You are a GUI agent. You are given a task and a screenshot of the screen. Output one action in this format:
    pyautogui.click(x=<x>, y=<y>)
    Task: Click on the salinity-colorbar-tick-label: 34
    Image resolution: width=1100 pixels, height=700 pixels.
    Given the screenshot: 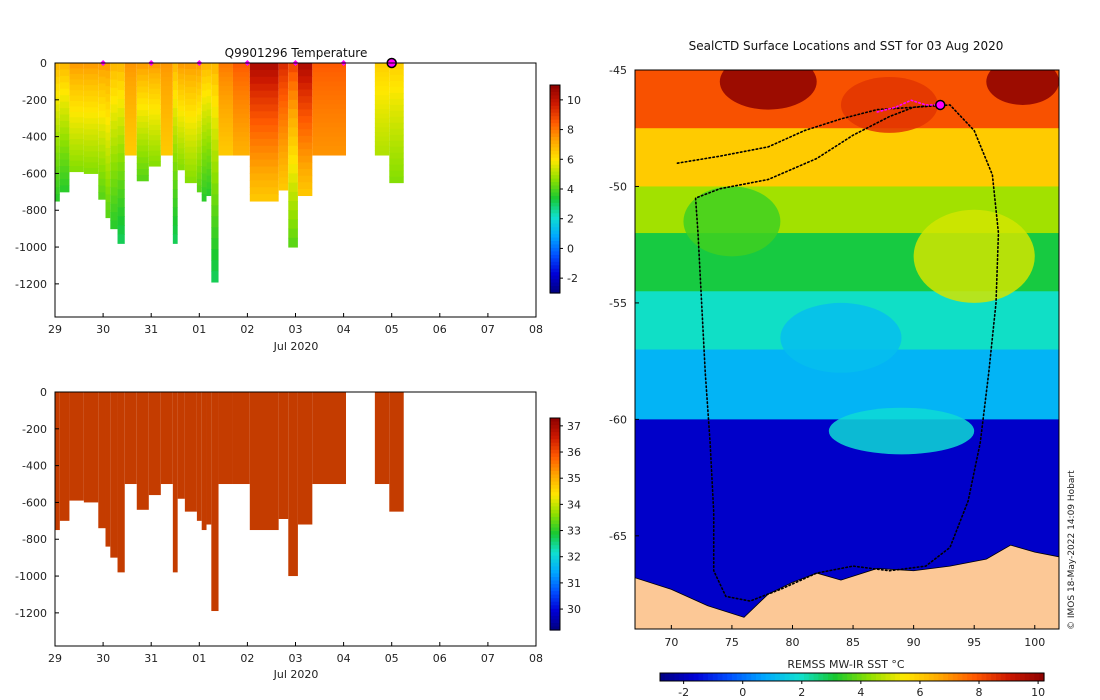 What is the action you would take?
    pyautogui.click(x=574, y=504)
    